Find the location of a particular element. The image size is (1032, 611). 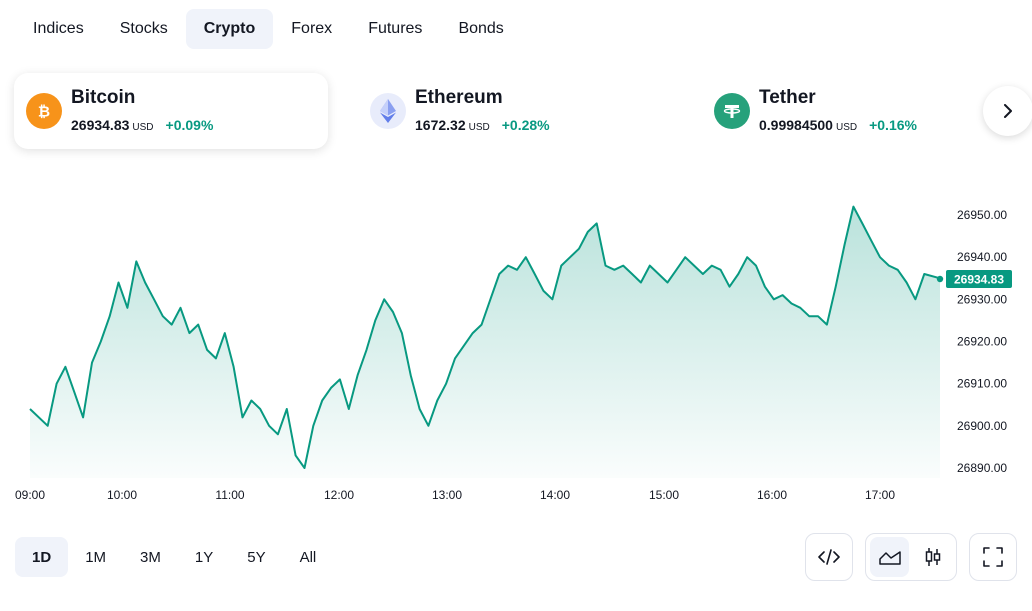

x-tick-label: 09:00 is located at coordinates (30, 495).